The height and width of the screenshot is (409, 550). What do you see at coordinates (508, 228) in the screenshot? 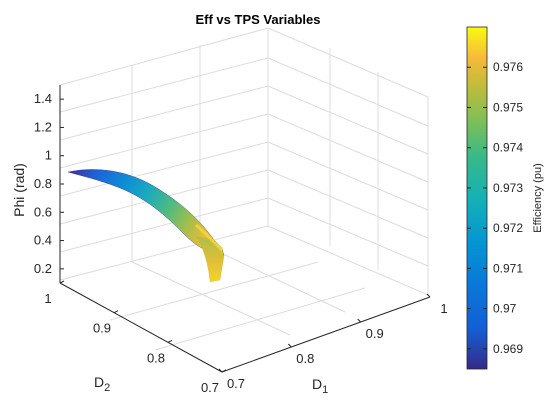
I see `colorbar-tick-label: 0.972` at bounding box center [508, 228].